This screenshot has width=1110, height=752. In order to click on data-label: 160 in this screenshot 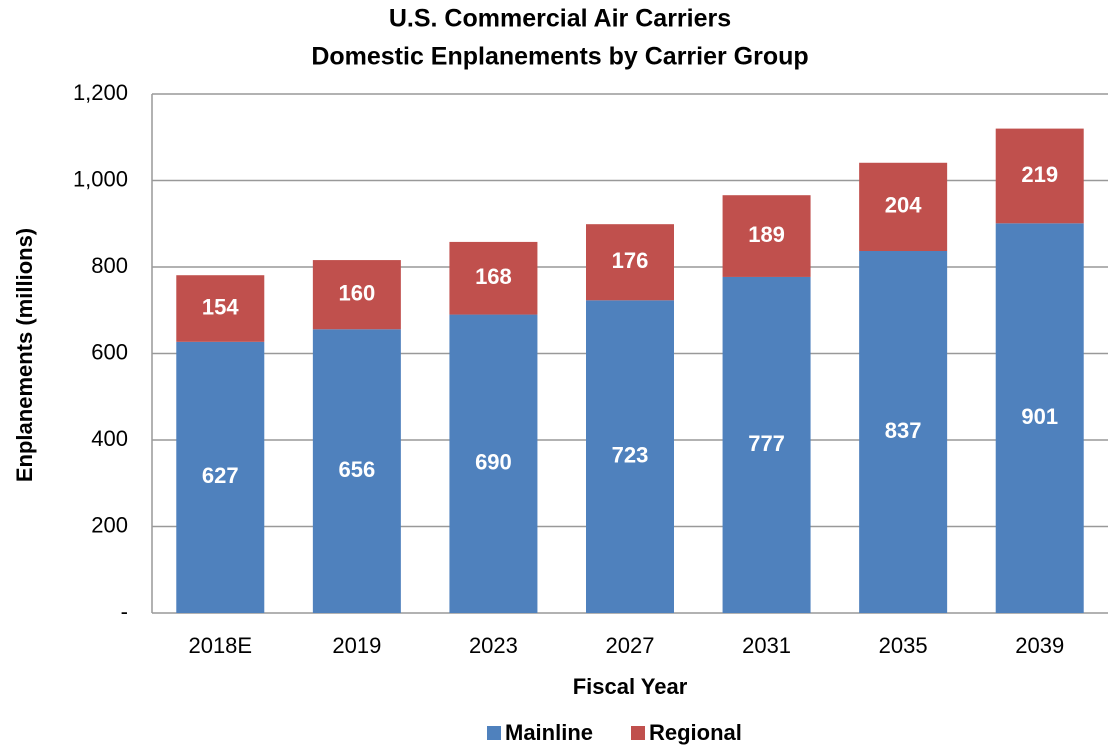, I will do `click(356, 292)`.